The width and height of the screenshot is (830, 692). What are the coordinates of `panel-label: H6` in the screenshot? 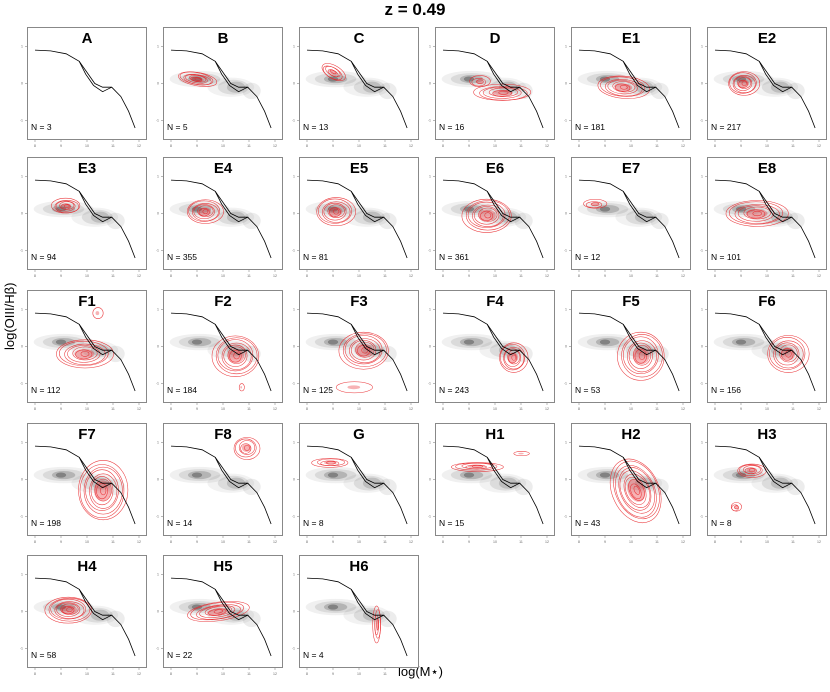 It's located at (359, 566).